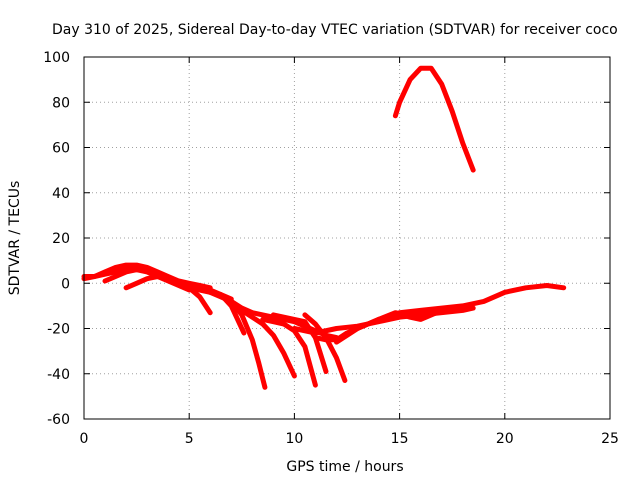 This screenshot has height=480, width=640. Describe the element at coordinates (61, 149) in the screenshot. I see `y-tick-label: 60` at that location.